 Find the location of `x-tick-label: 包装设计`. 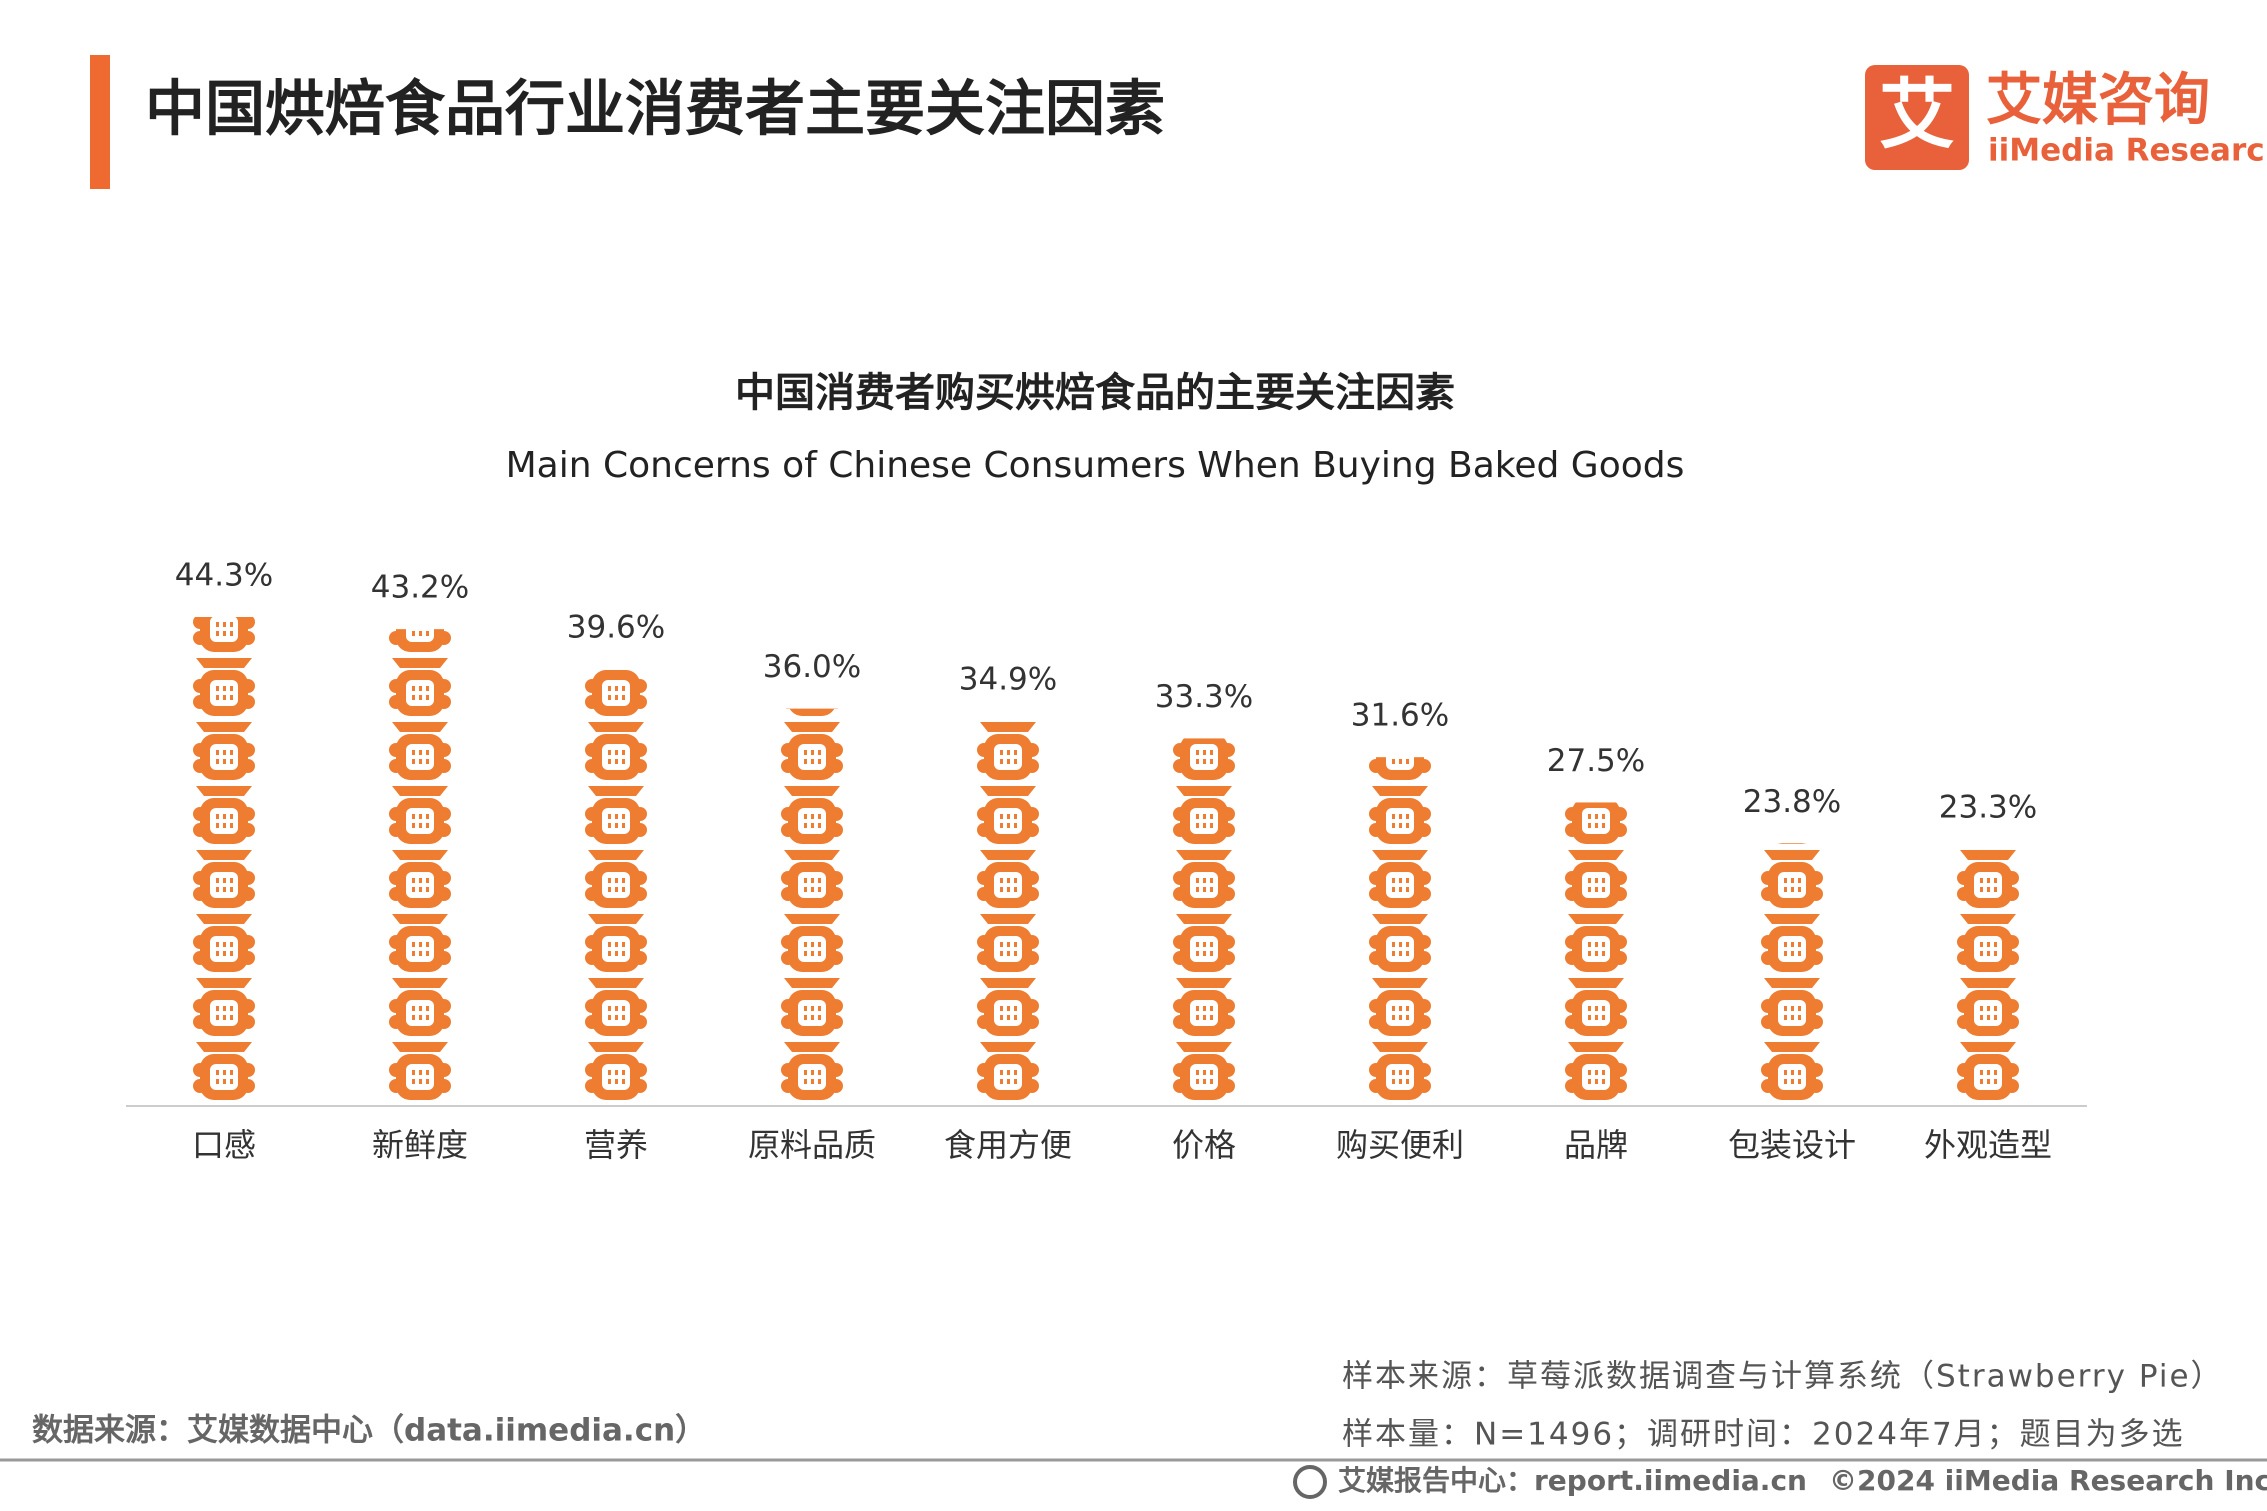

x-tick-label: 包装设计 is located at coordinates (1792, 1145).